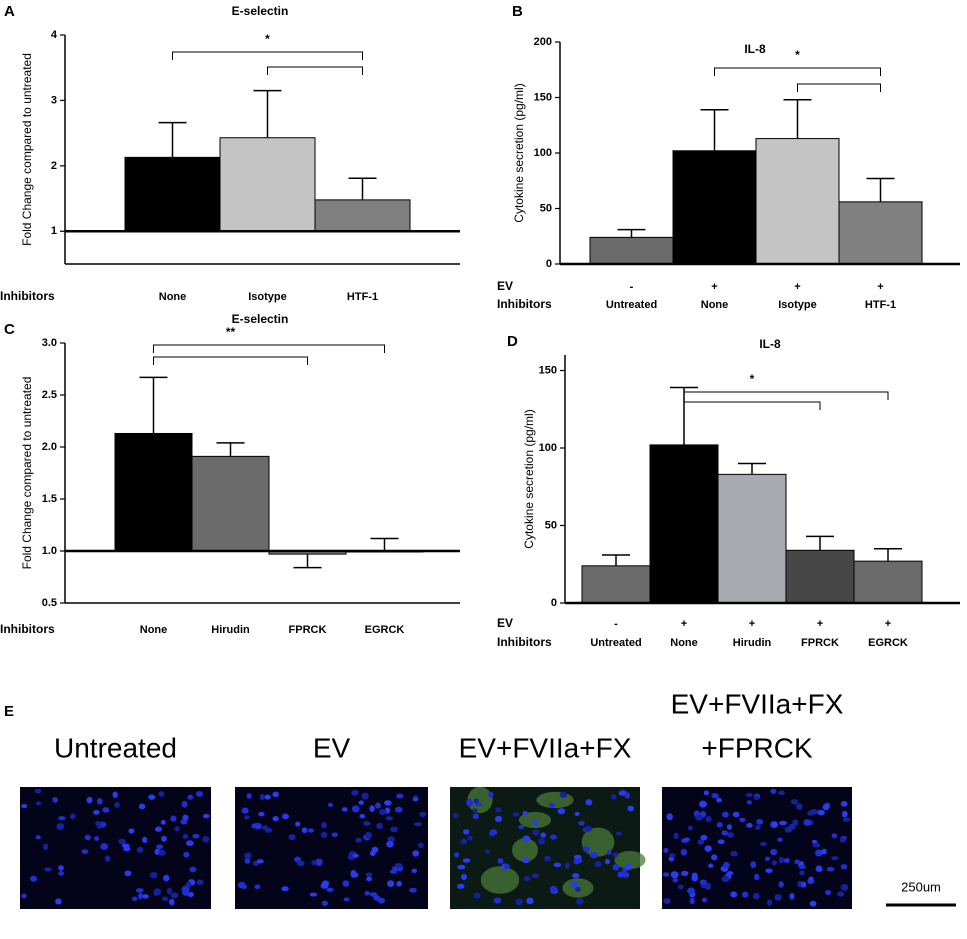  Describe the element at coordinates (54, 35) in the screenshot. I see `y-tick-label: 4` at that location.